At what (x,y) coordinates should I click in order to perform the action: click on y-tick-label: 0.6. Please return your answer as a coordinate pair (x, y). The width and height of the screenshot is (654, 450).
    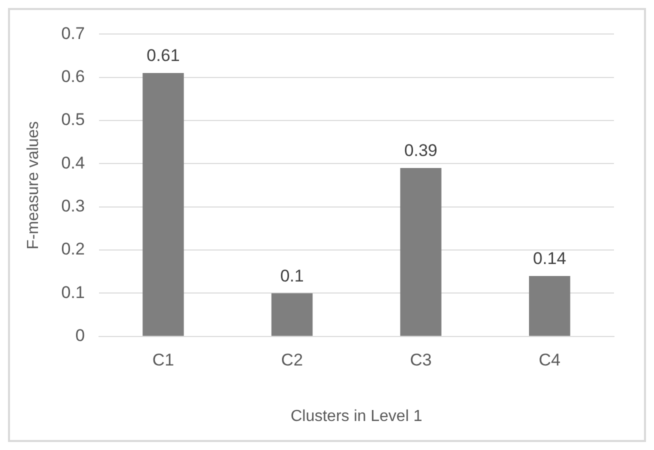
    Looking at the image, I should click on (73, 76).